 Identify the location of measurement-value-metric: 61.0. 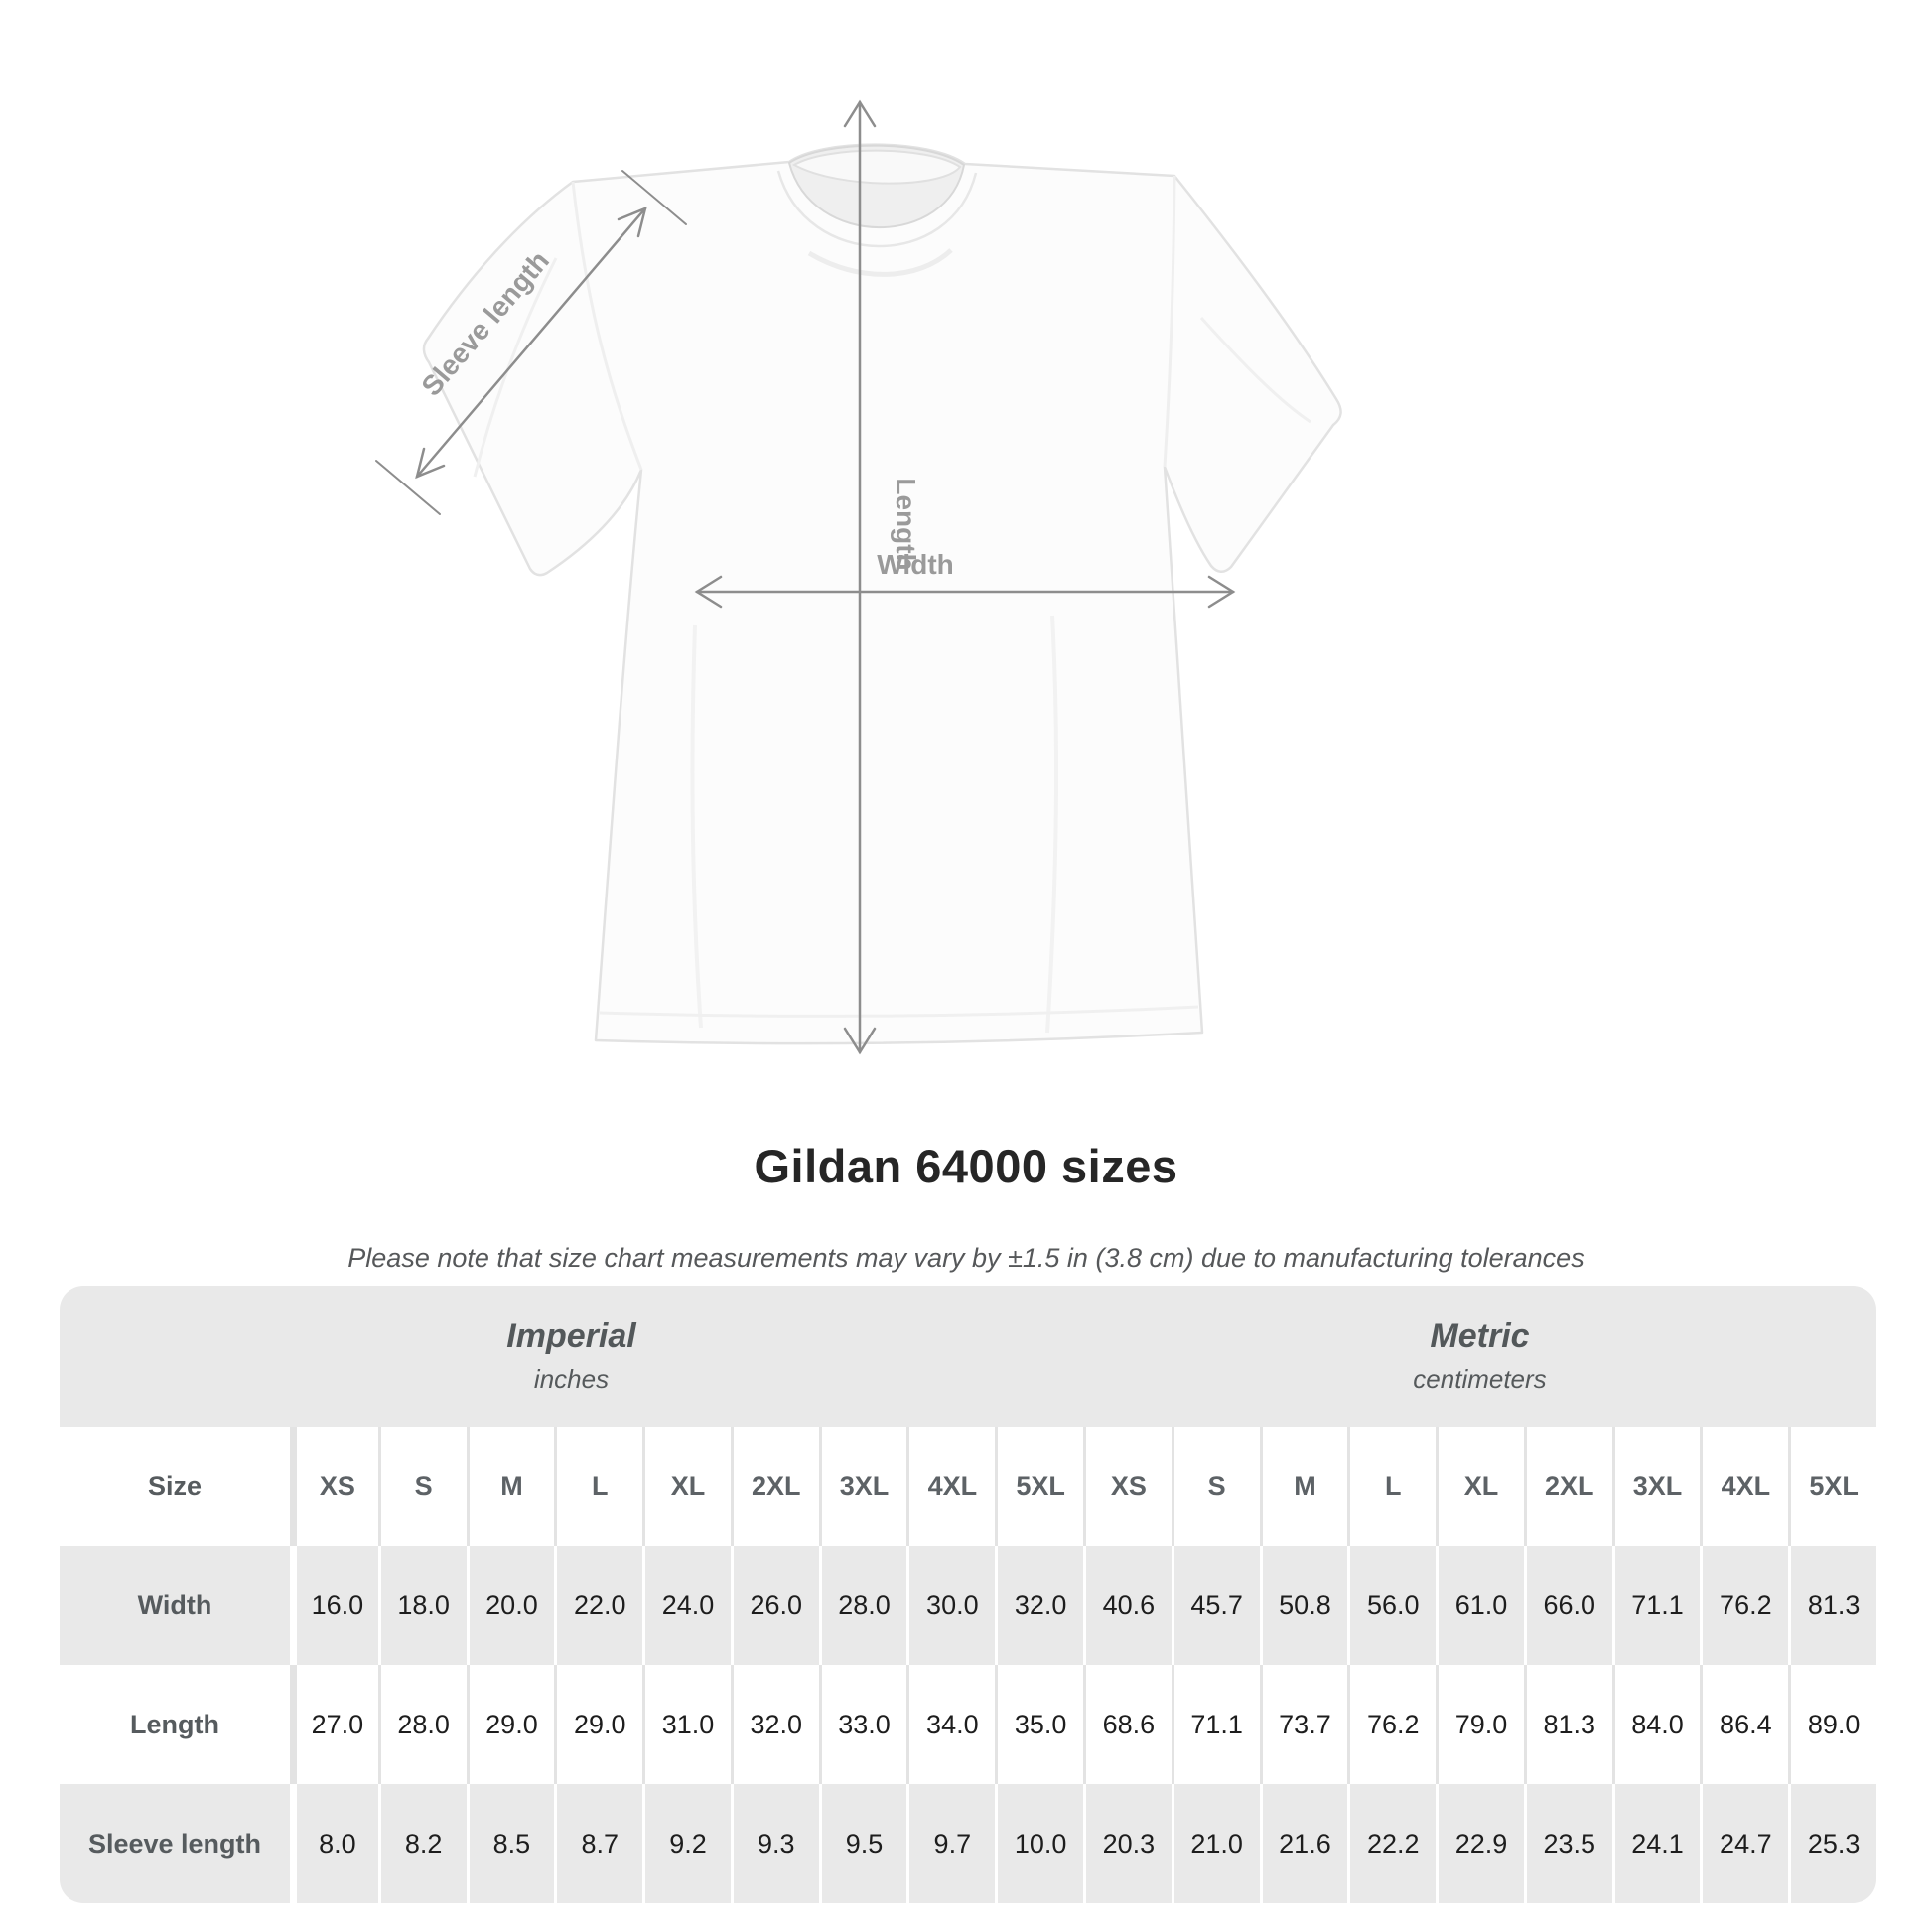
(1480, 1605).